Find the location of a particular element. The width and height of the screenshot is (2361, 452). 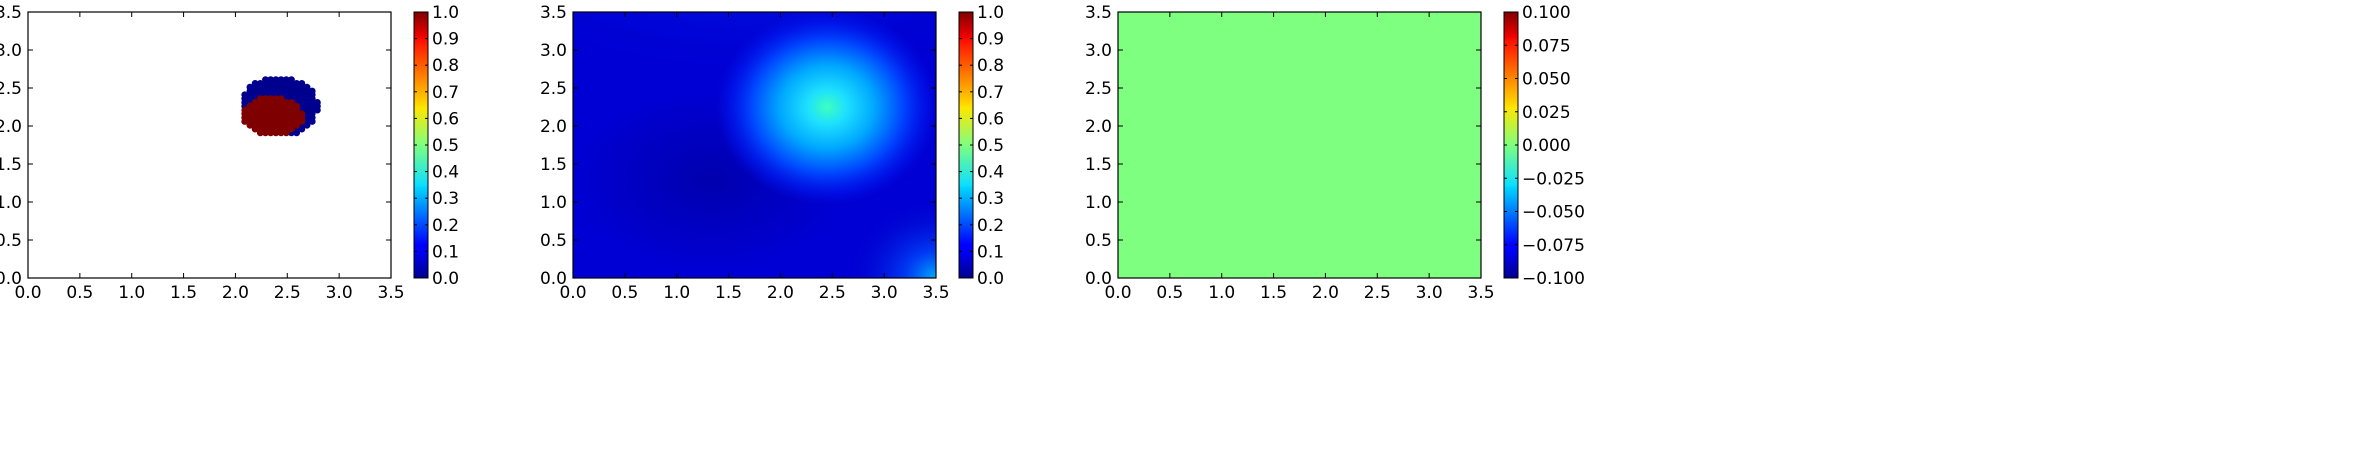

scatter-outer-points is located at coordinates (281, 106).